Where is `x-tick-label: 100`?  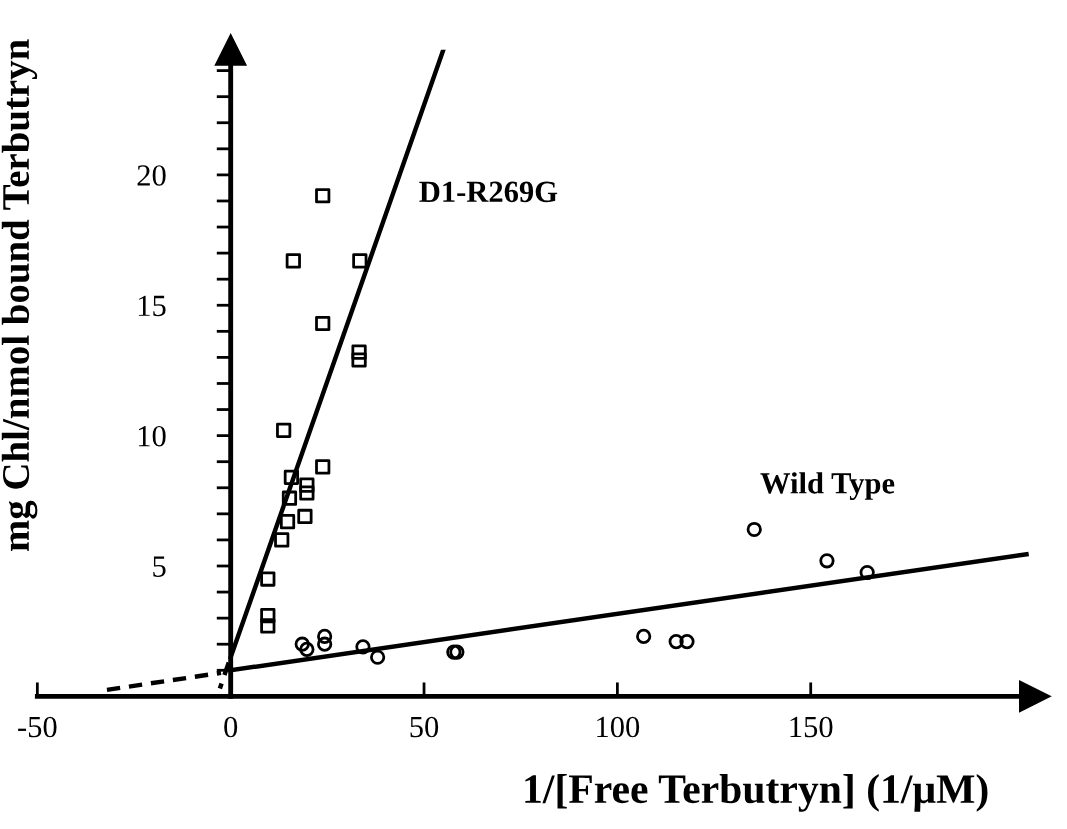
x-tick-label: 100 is located at coordinates (618, 727).